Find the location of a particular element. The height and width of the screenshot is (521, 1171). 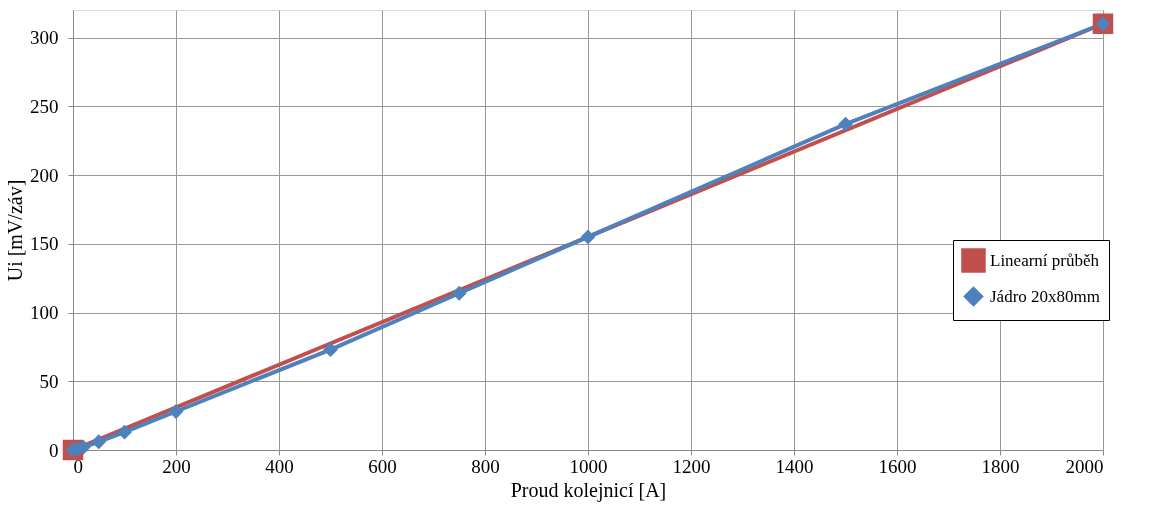

x-tick-label: 2000 is located at coordinates (1084, 466).